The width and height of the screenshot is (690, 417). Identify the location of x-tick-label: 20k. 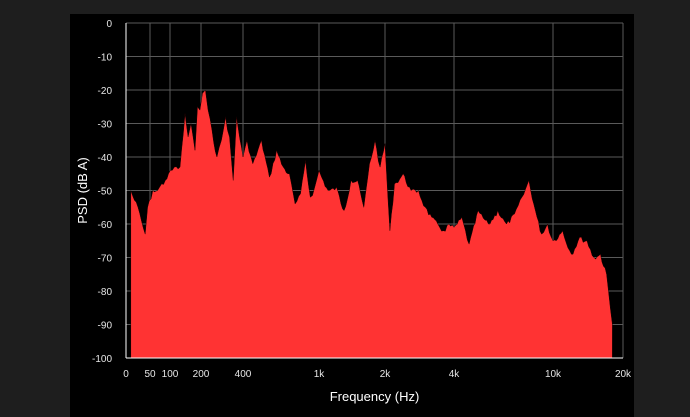
(623, 374).